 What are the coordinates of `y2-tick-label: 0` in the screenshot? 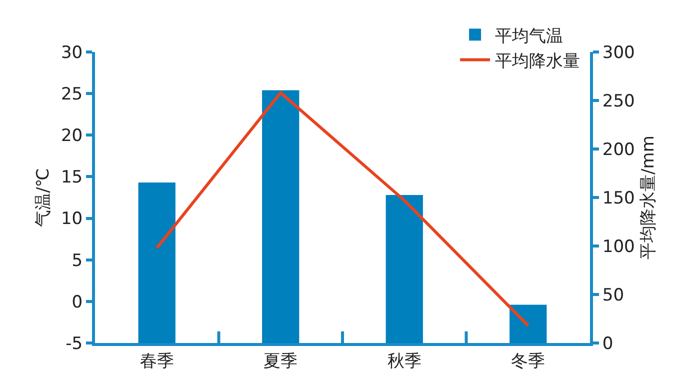 It's located at (608, 344).